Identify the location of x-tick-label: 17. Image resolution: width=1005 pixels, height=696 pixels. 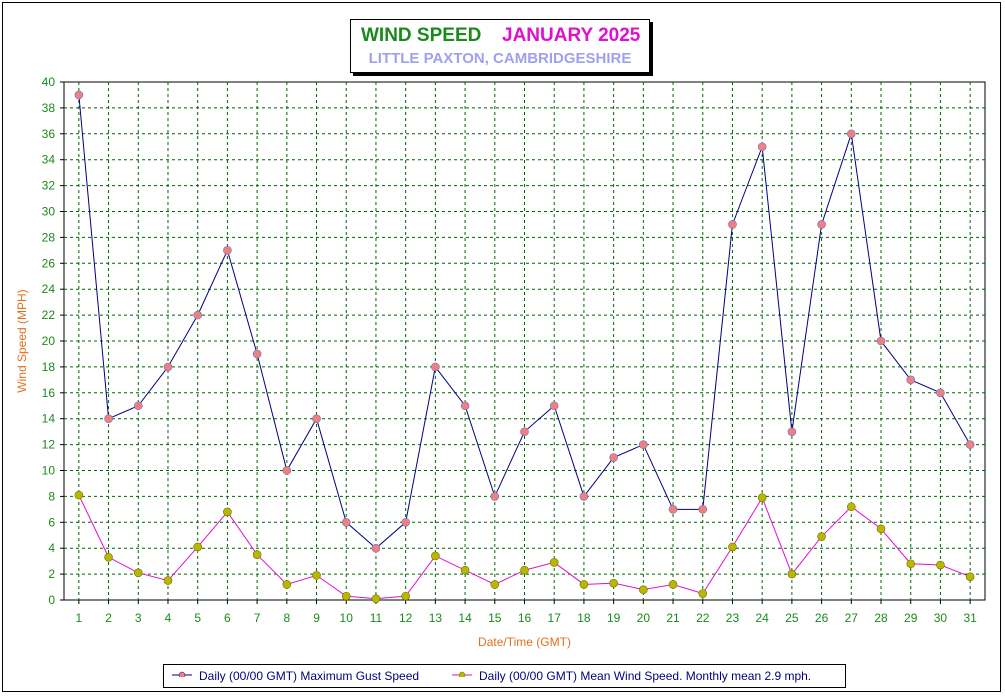
(555, 618).